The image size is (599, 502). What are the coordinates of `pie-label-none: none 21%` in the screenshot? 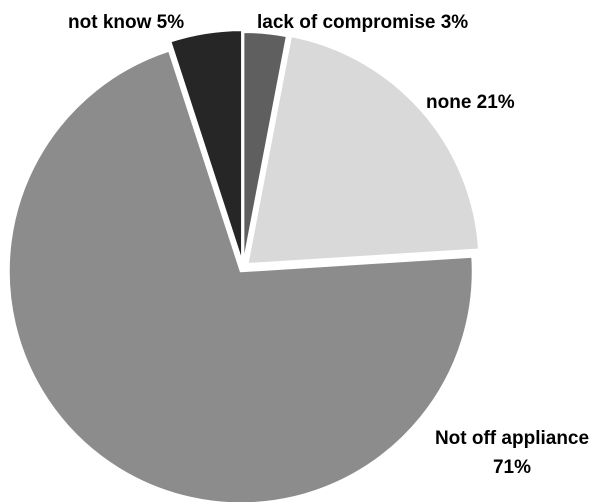 It's located at (470, 102).